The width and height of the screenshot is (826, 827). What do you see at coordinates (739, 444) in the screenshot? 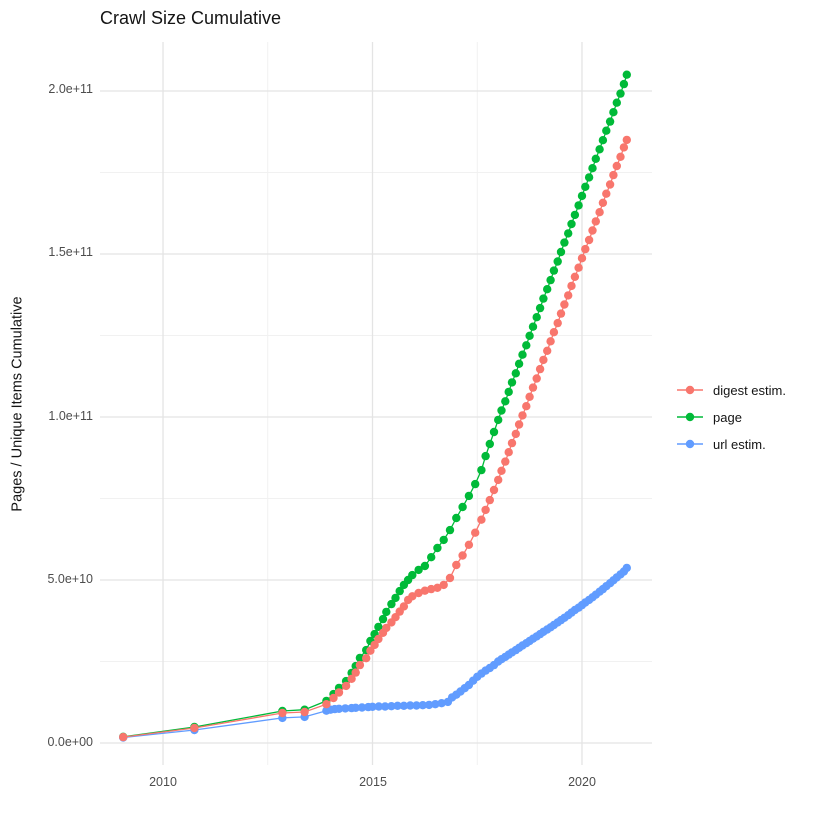
I see `legend-item-label: url estim.` at bounding box center [739, 444].